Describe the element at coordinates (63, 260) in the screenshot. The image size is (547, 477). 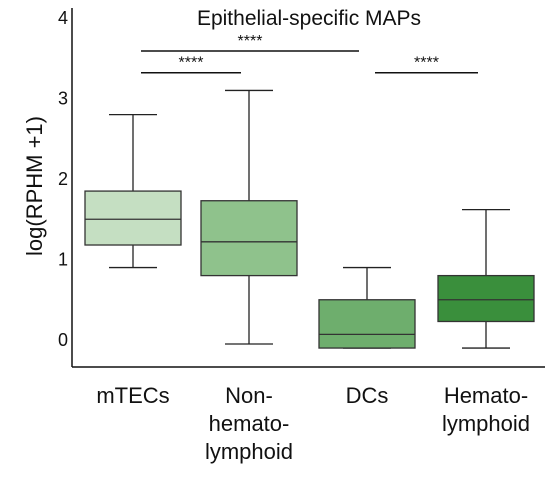
I see `y-tick-label-1: 1` at that location.